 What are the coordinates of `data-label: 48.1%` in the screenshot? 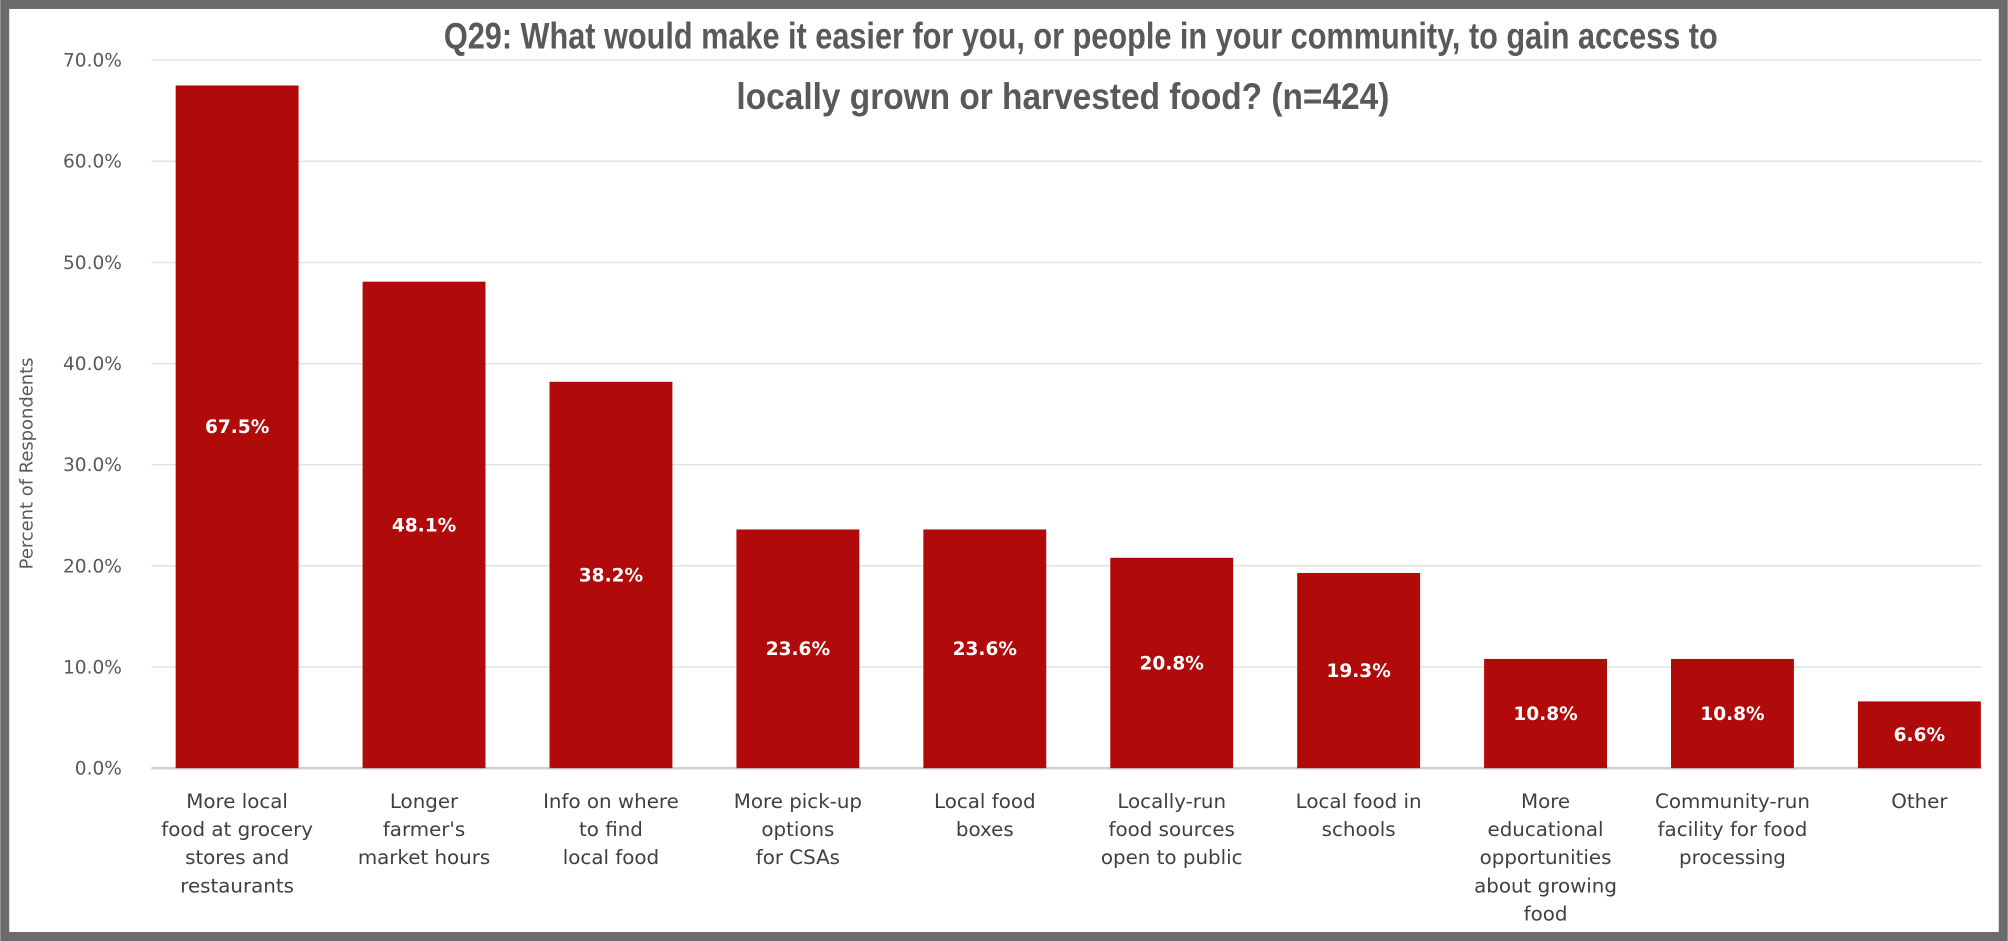 It's located at (424, 525).